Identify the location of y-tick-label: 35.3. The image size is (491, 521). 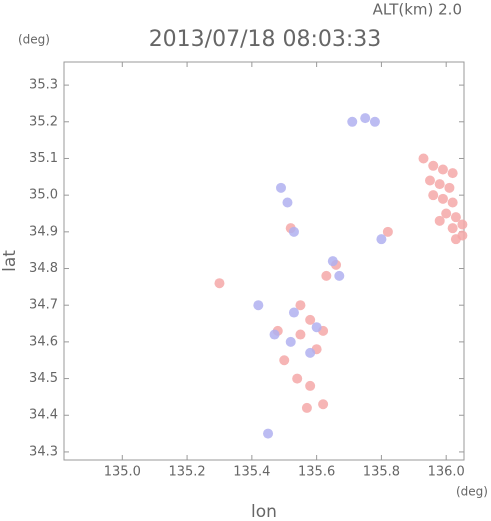
(43, 85).